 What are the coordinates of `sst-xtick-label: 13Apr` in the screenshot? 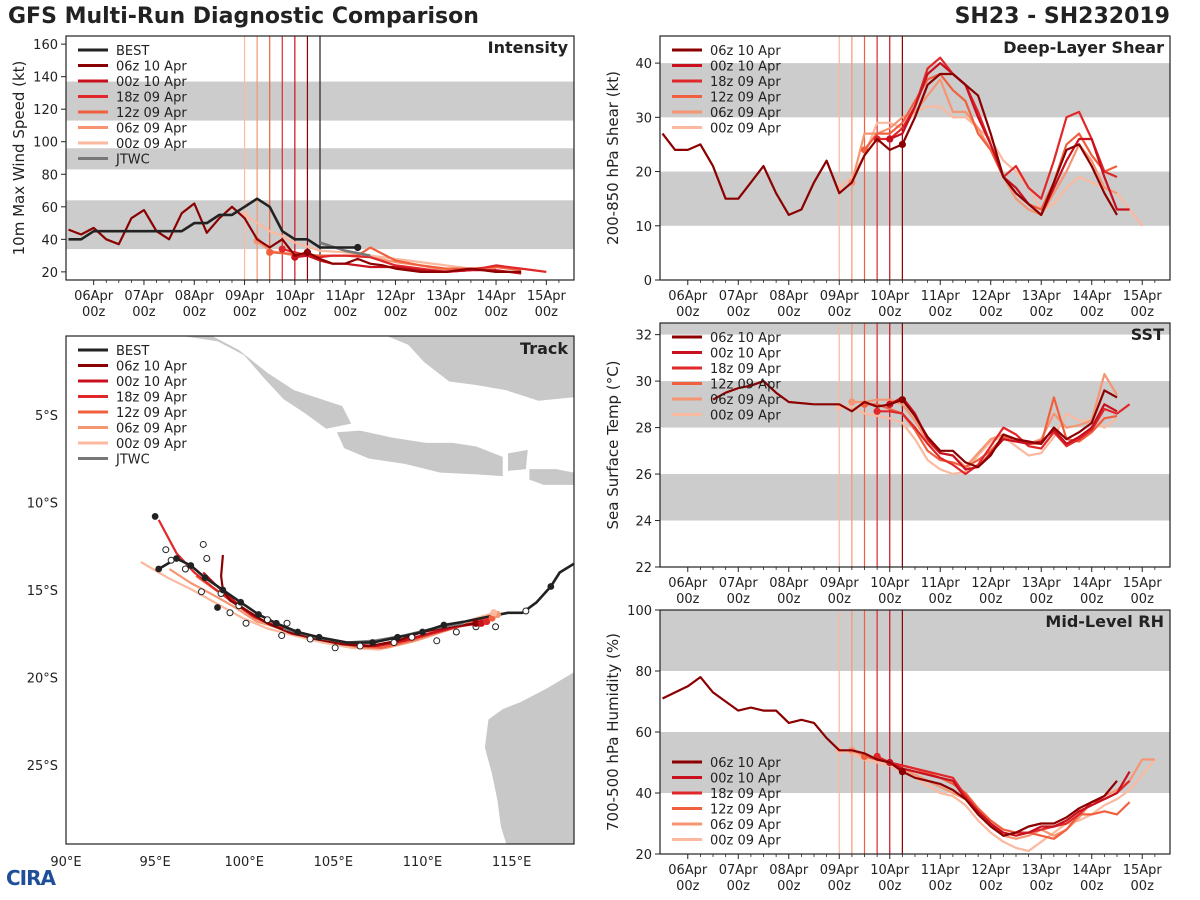 It's located at (1042, 583).